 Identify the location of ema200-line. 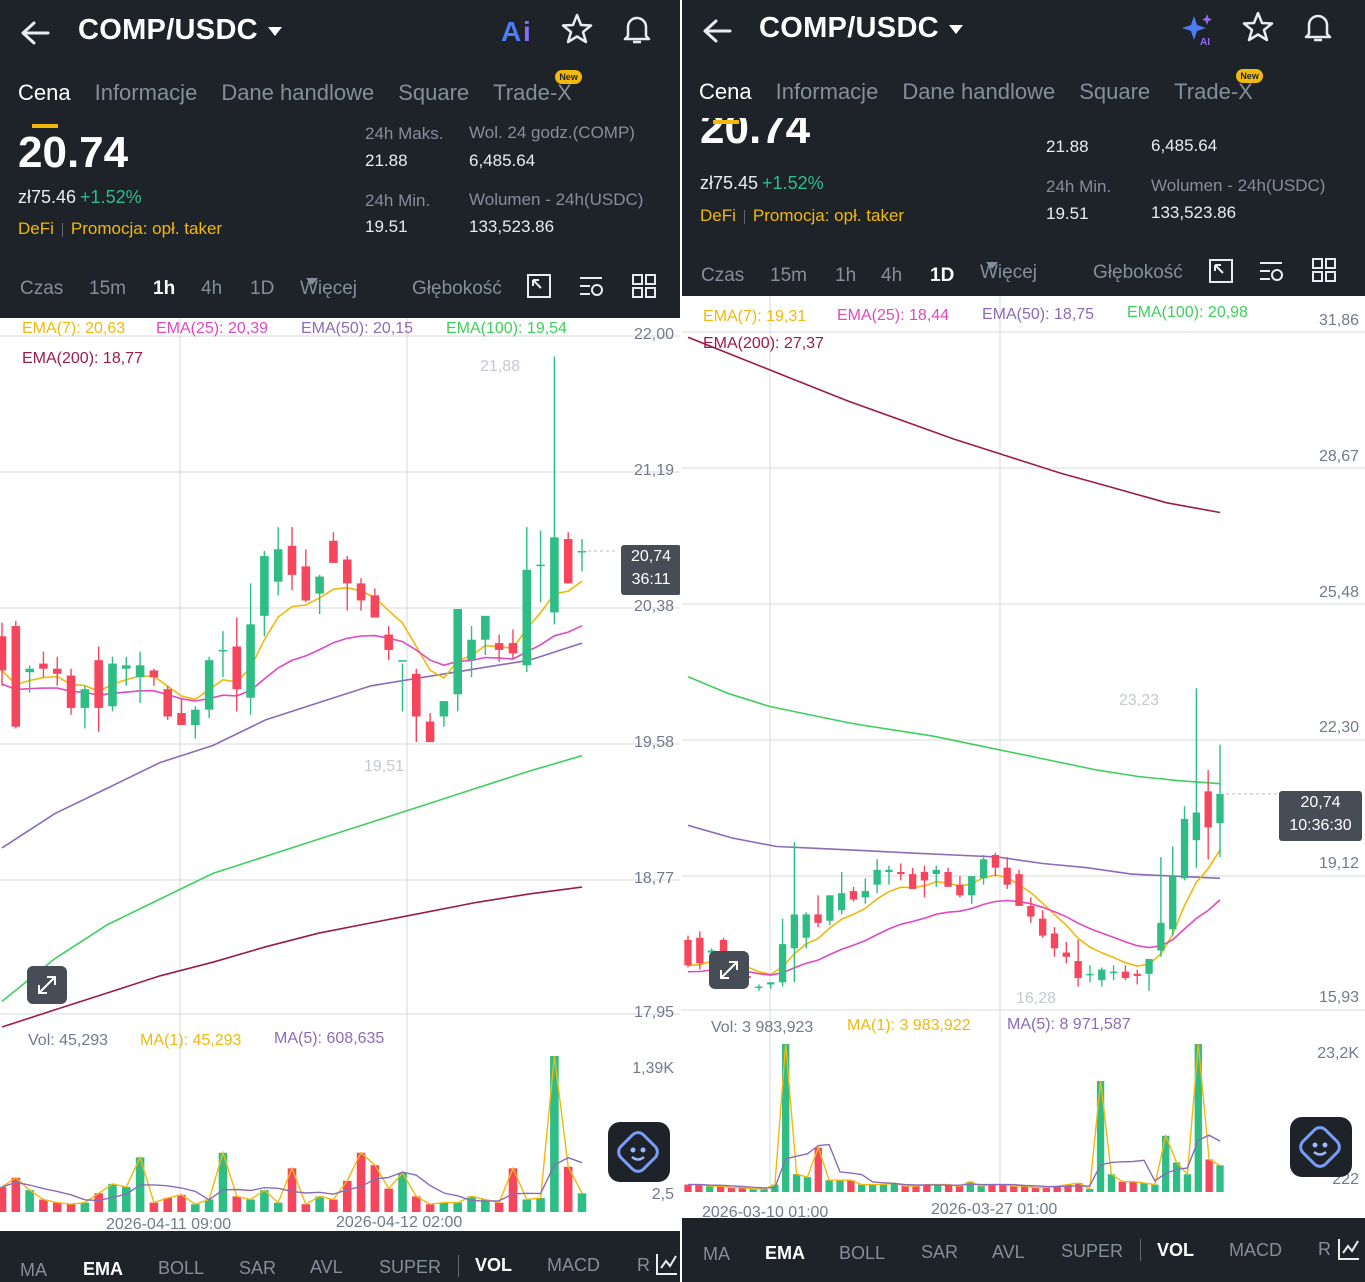
(954, 425).